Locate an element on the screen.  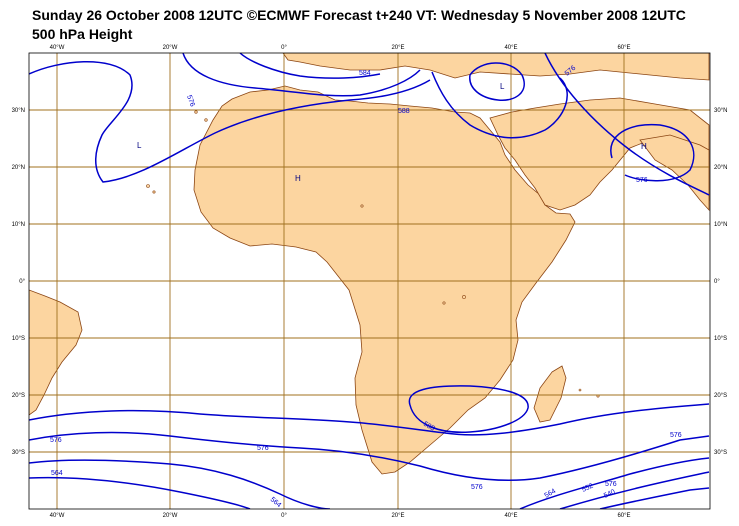
contour-label: 540 is located at coordinates (610, 493).